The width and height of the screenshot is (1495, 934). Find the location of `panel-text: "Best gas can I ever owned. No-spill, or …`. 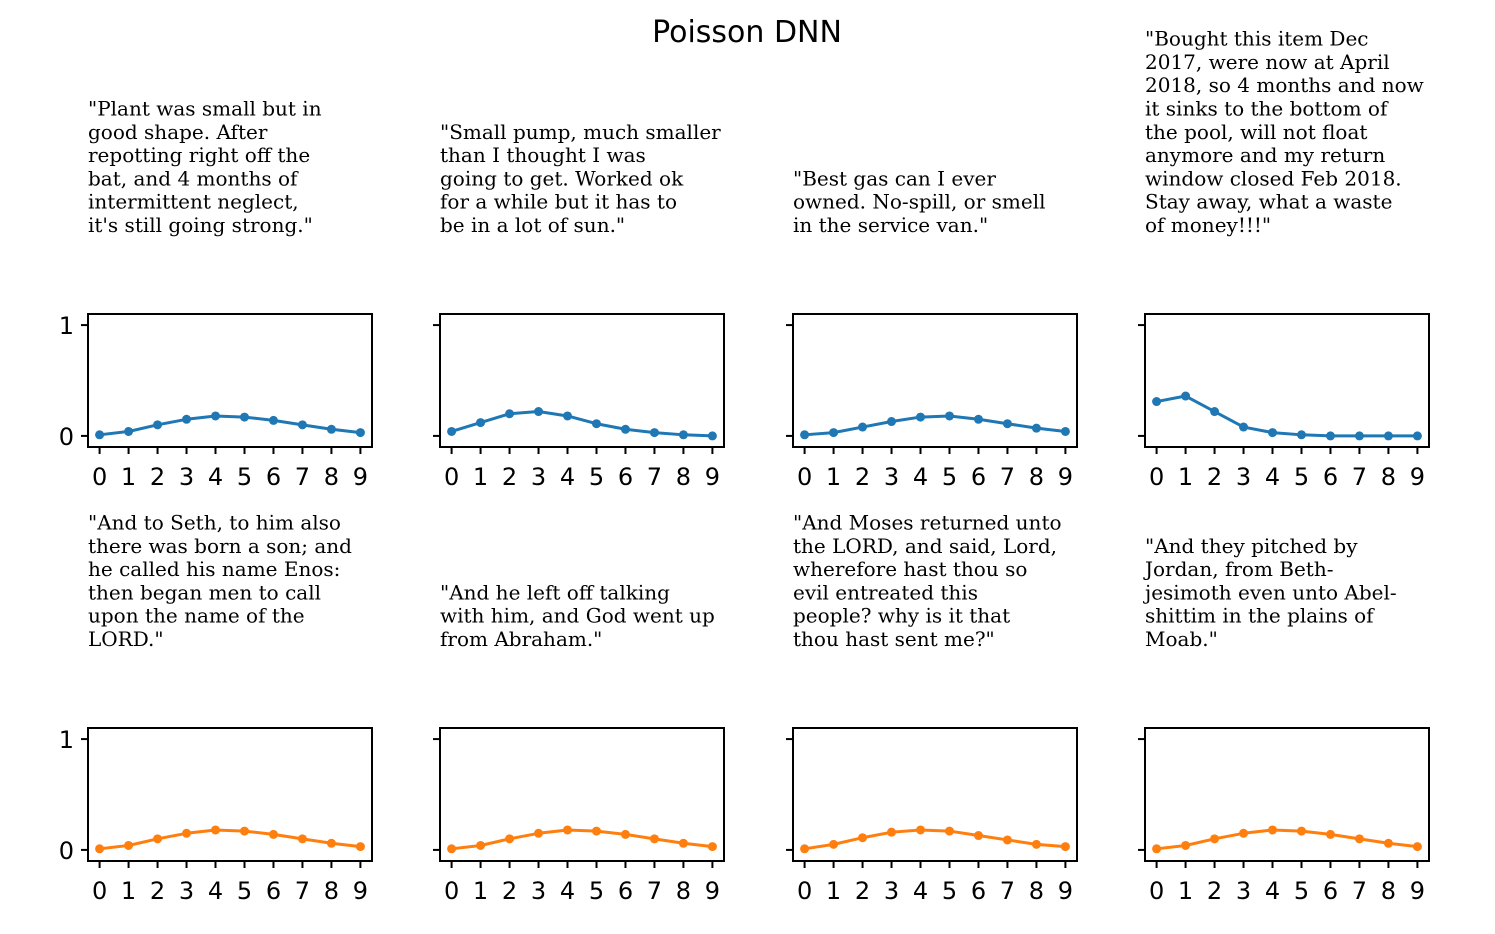

panel-text: "Best gas can I ever owned. No-spill, or … is located at coordinates (919, 201).